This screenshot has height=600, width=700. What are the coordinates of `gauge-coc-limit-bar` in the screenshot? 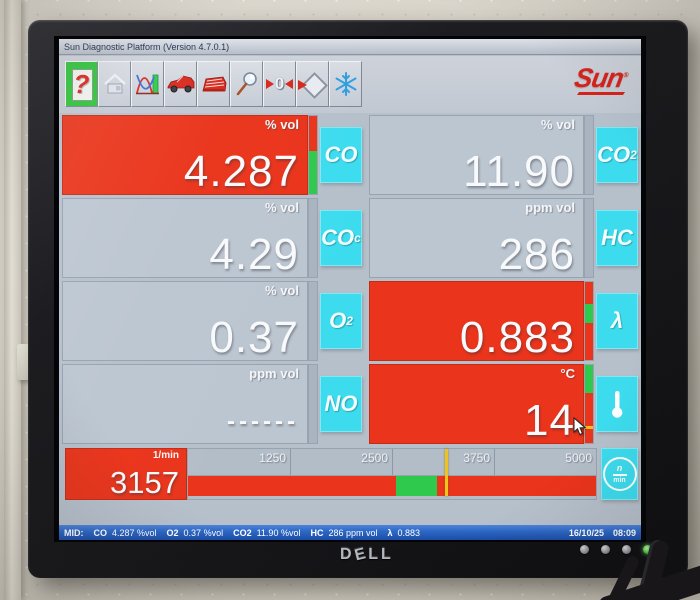 It's located at (313, 238).